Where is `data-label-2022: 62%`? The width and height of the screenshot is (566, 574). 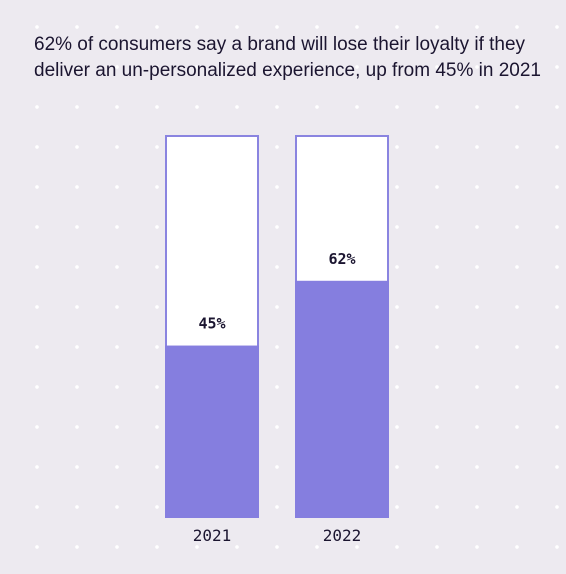 data-label-2022: 62% is located at coordinates (341, 259).